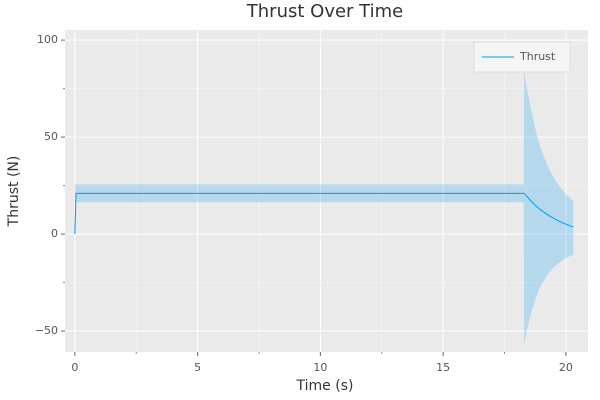 The image size is (600, 400). What do you see at coordinates (324, 11) in the screenshot?
I see `chart-title: Thrust Over Time` at bounding box center [324, 11].